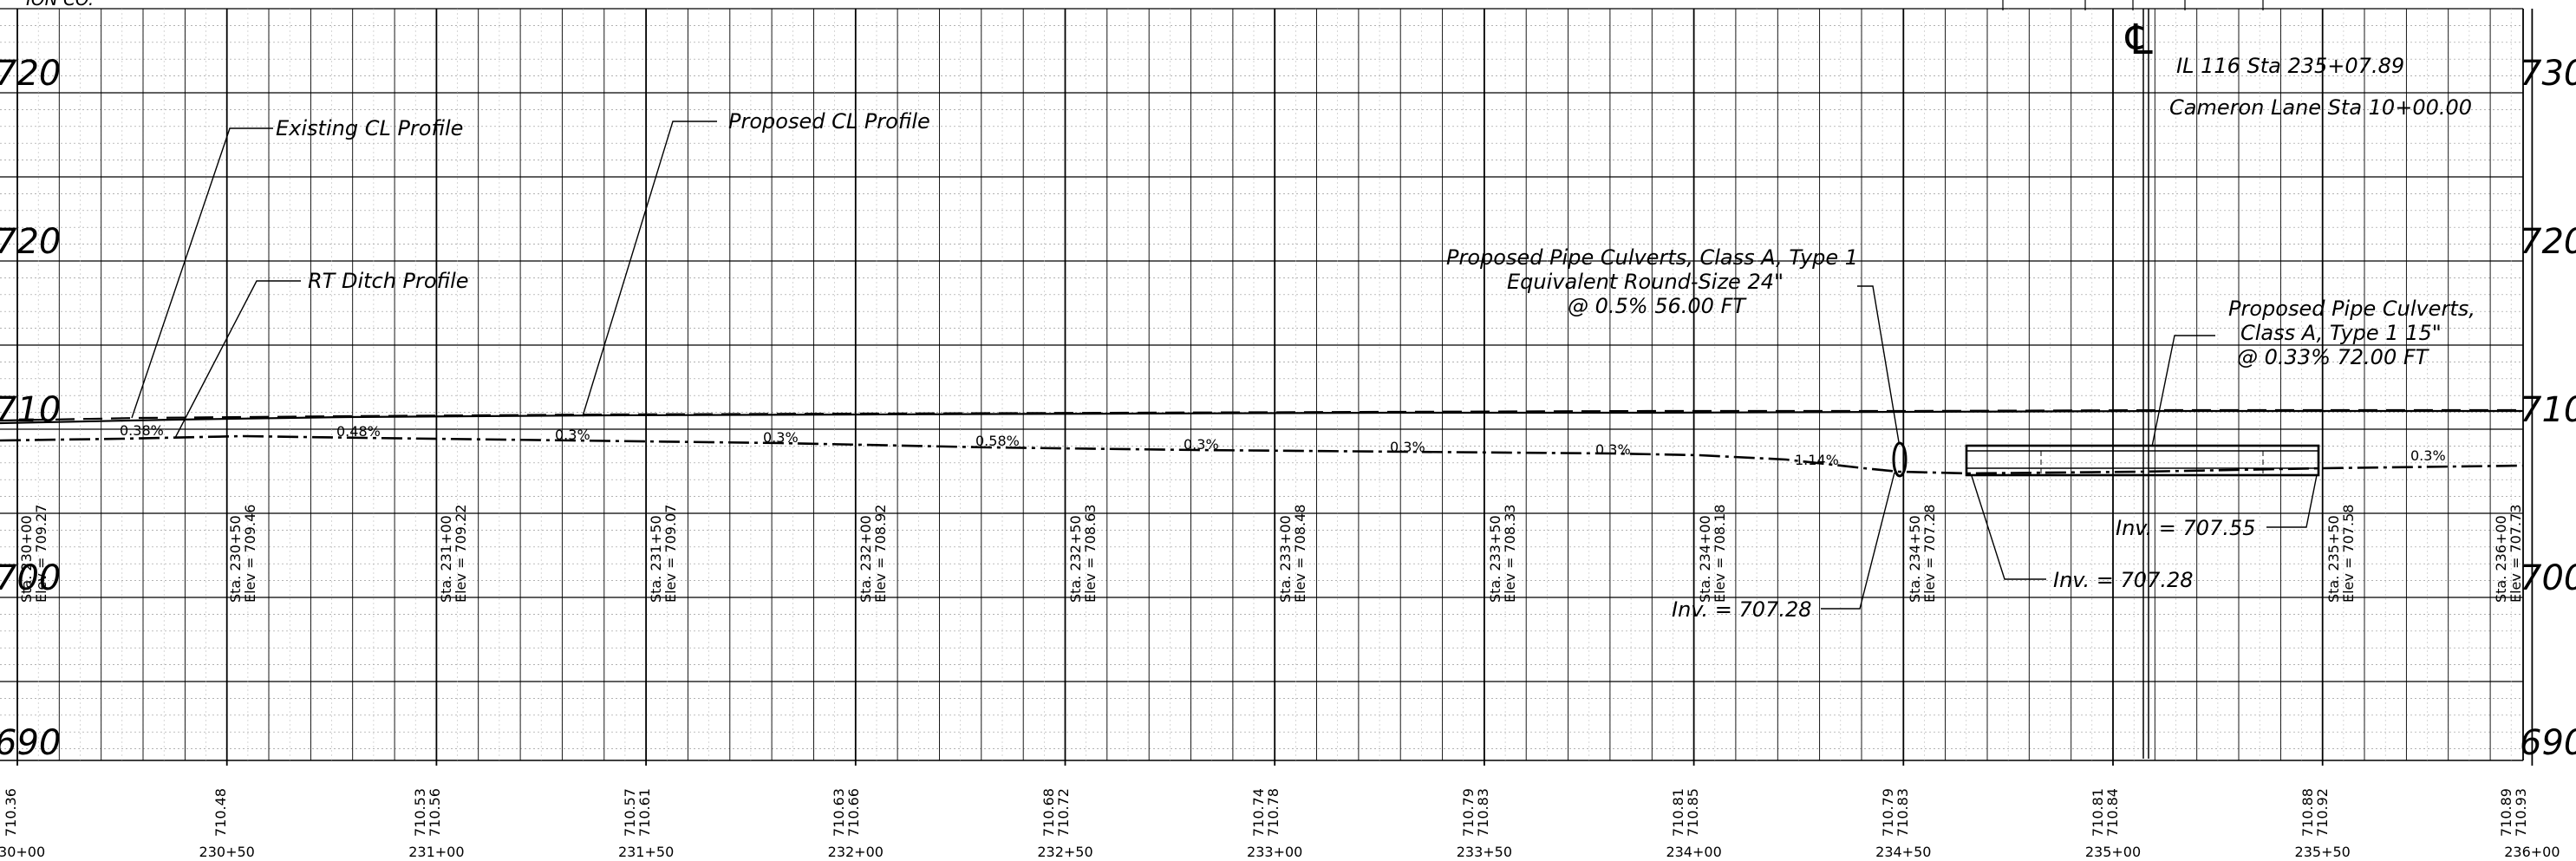 Image resolution: width=2576 pixels, height=861 pixels. Describe the element at coordinates (1652, 257) in the screenshot. I see `culvert-1-line1: Proposed Pipe Culverts, Class A, Type 1` at that location.